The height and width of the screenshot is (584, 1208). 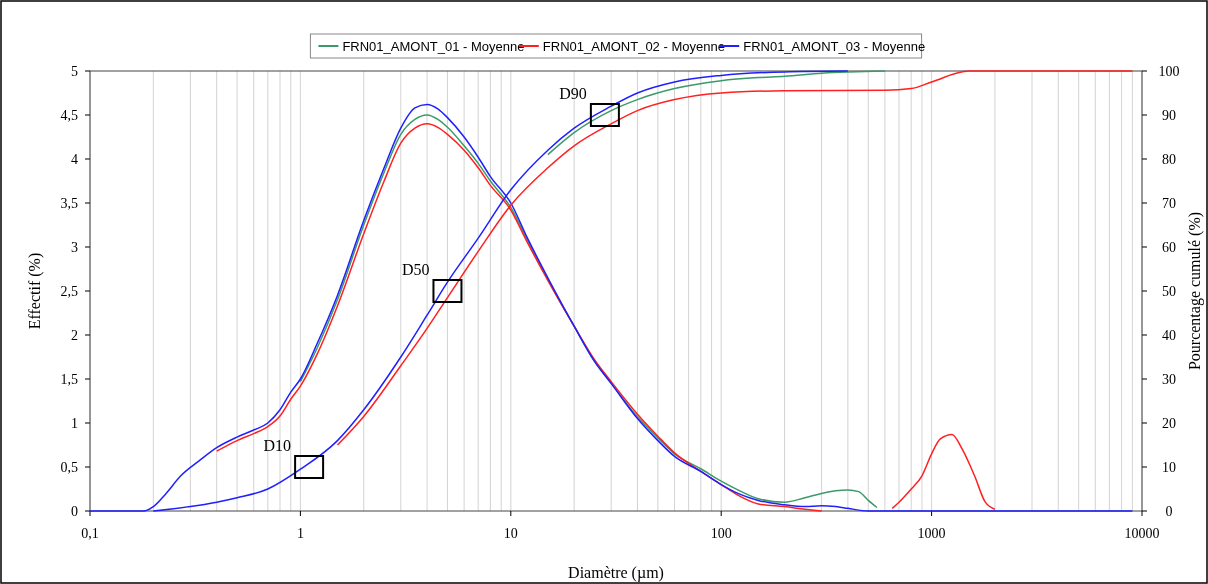 I want to click on annotation: D10, so click(x=277, y=445).